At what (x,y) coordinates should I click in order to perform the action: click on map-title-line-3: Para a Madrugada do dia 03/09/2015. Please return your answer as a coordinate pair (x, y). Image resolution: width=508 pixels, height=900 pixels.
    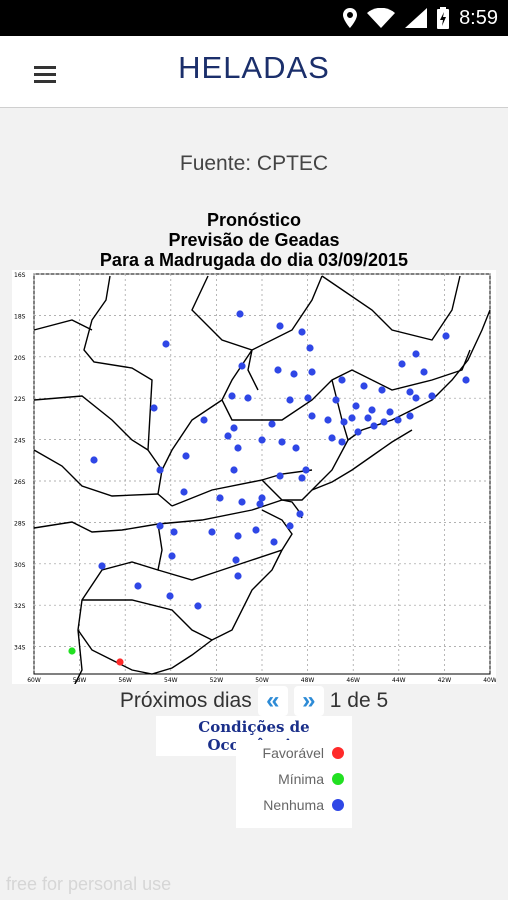
    Looking at the image, I should click on (254, 260).